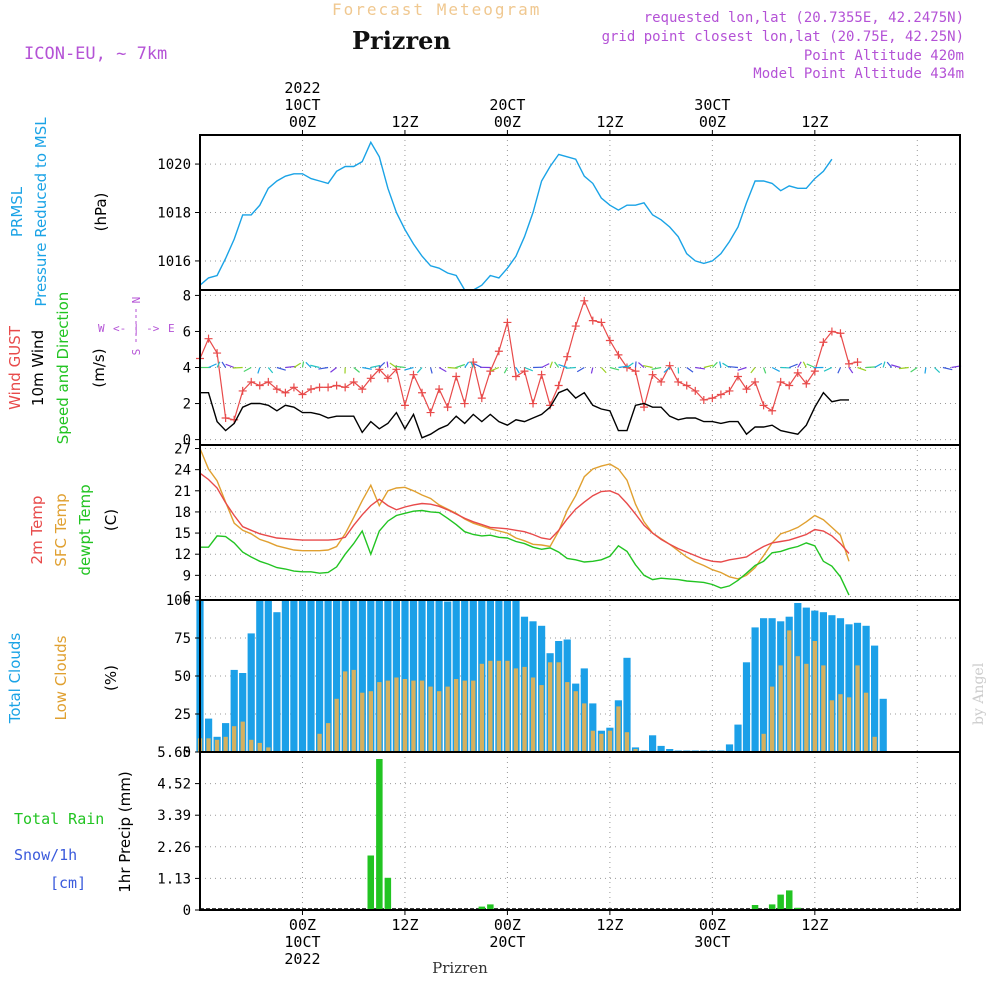 This screenshot has width=1000, height=1000. I want to click on time-label-bottom: 30CT, so click(712, 942).